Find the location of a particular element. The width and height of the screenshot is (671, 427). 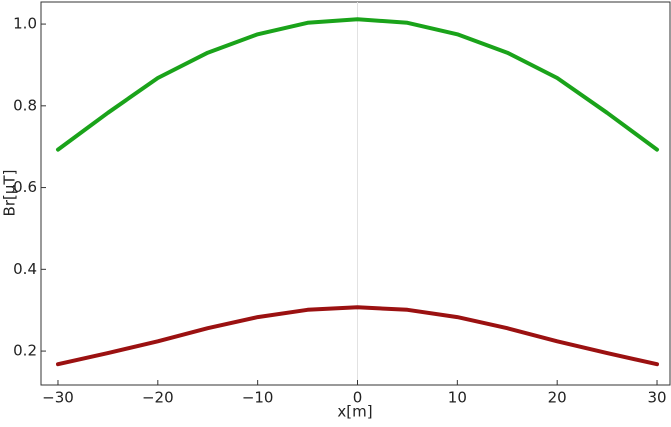

y-tick-label: 0.8 is located at coordinates (25, 105).